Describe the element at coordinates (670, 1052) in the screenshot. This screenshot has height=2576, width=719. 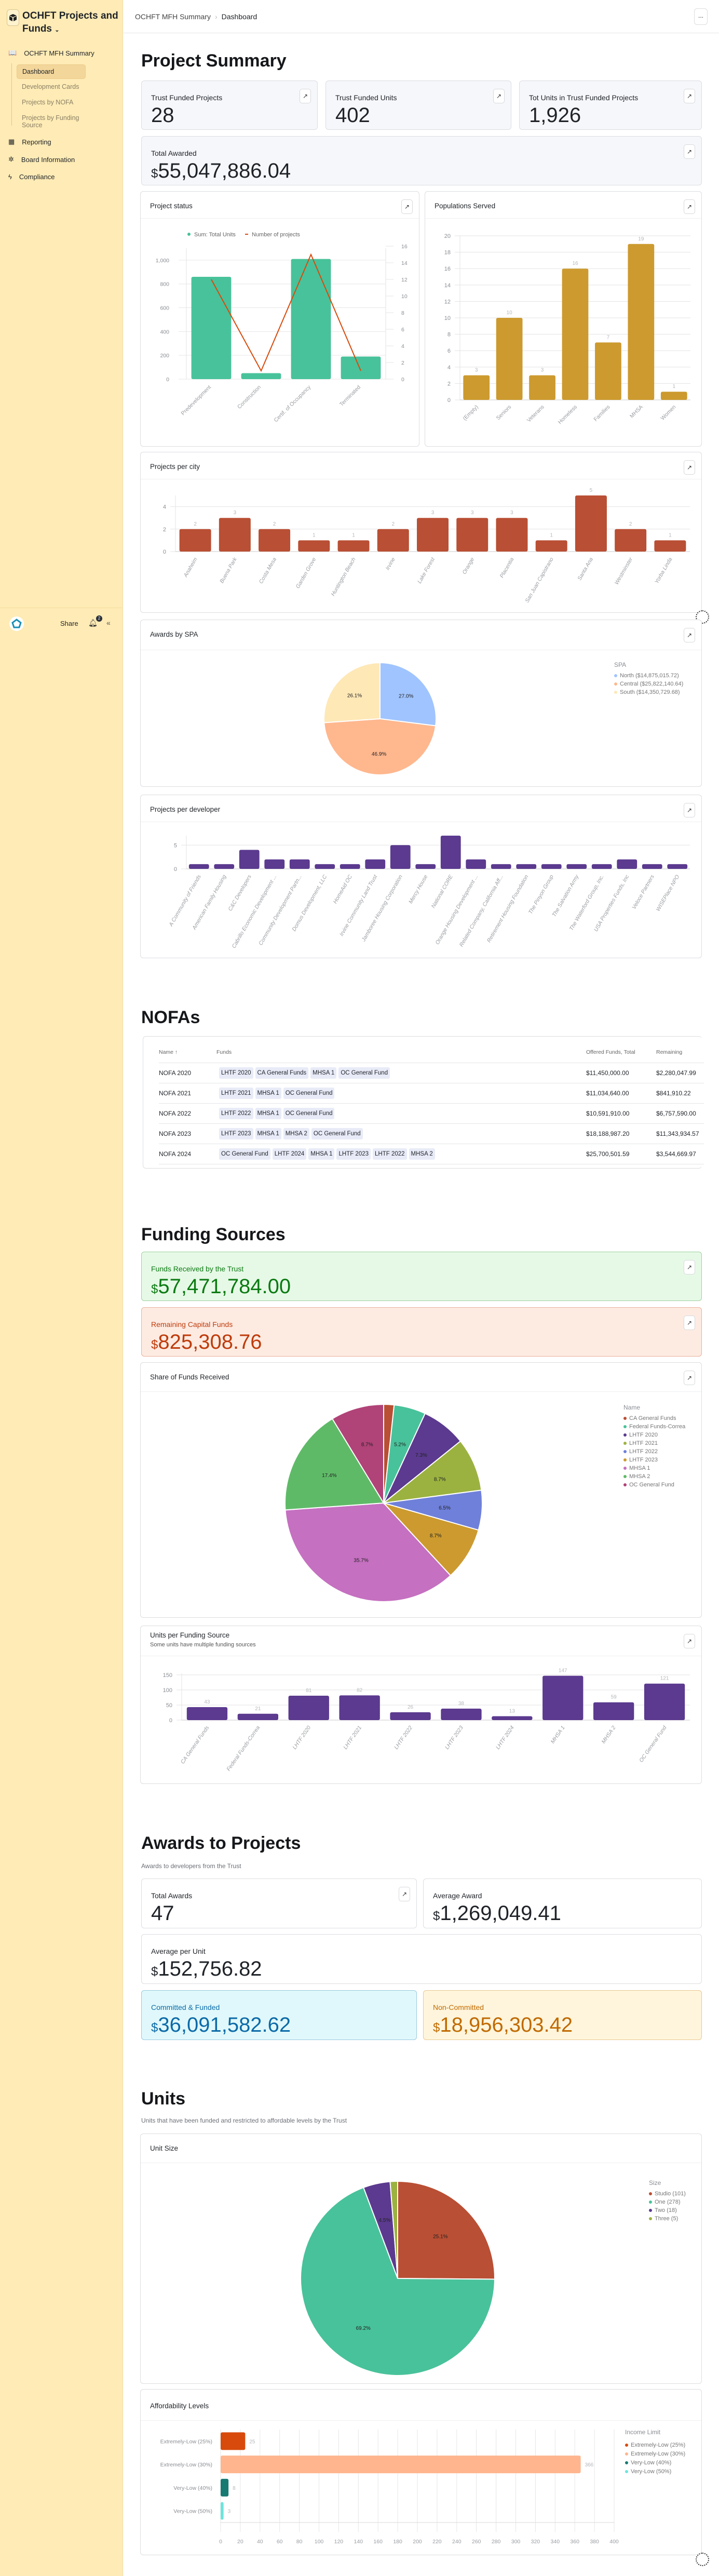
I see `column-header-remaining: Remaining` at that location.